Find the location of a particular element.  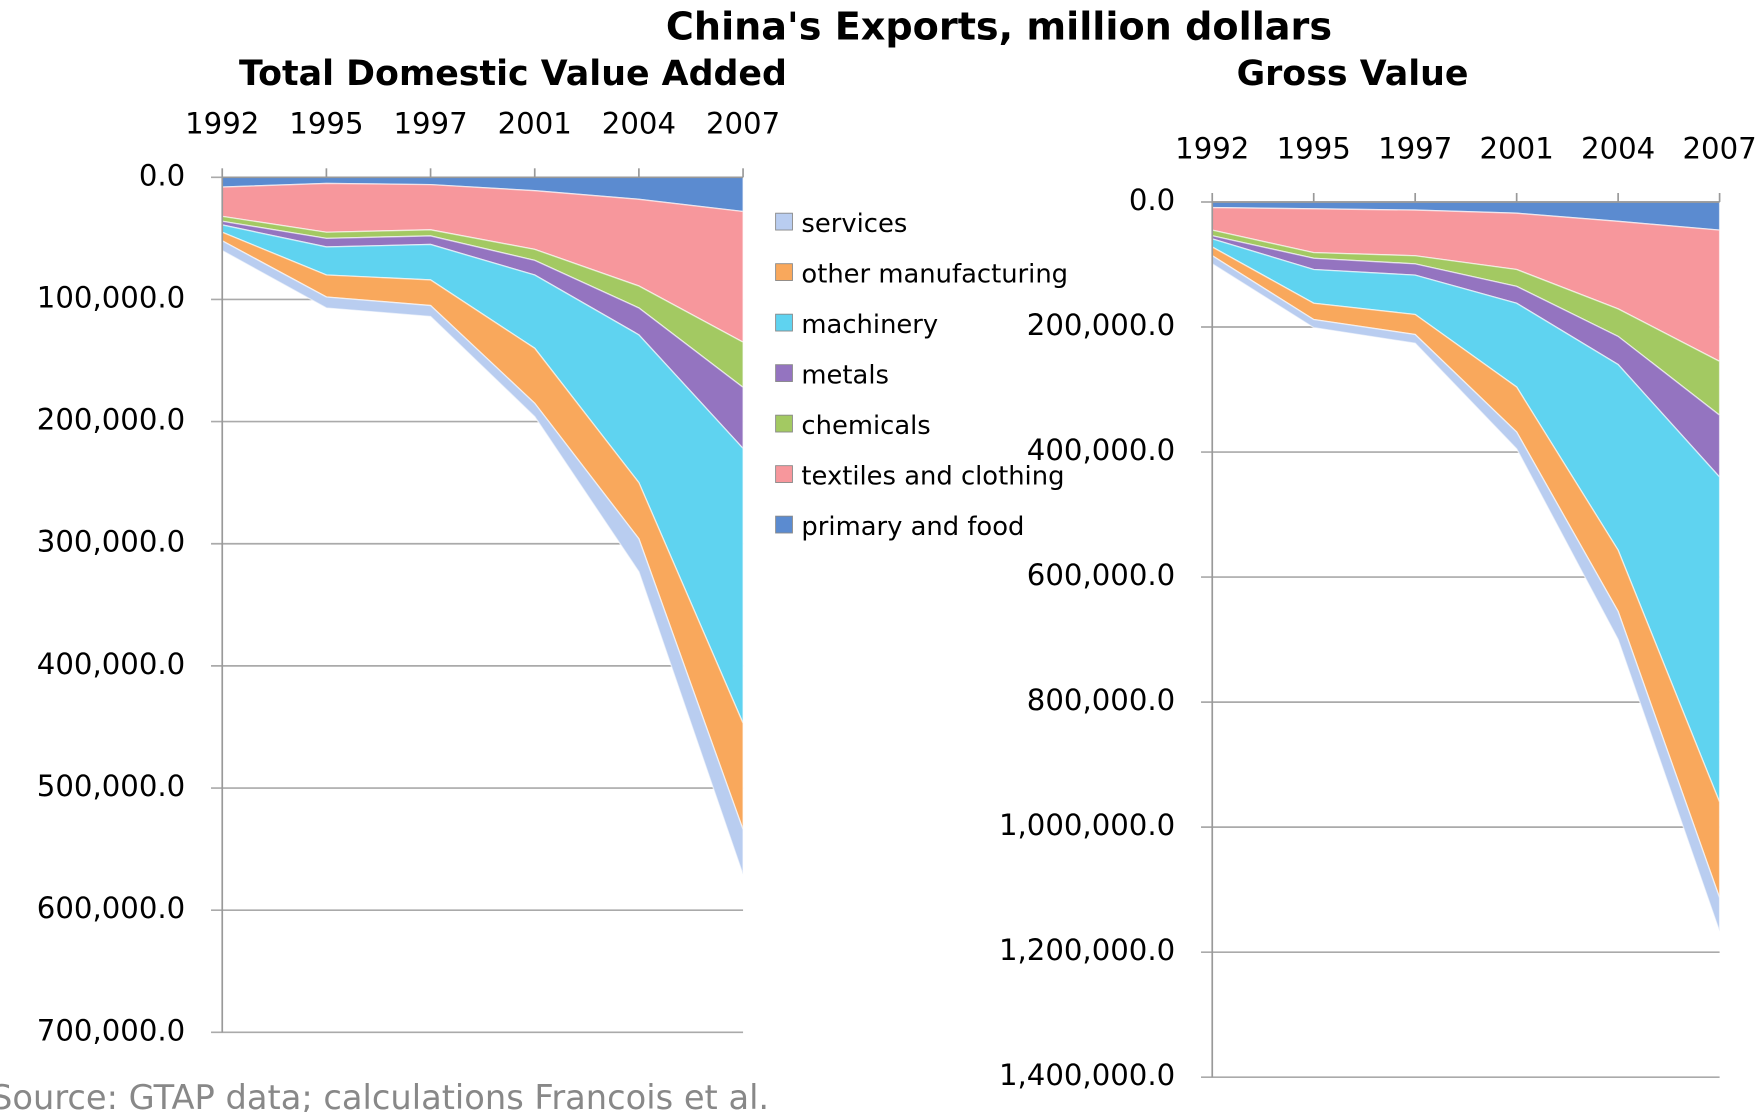

chart-subtitle: Gross Value is located at coordinates (1353, 74).